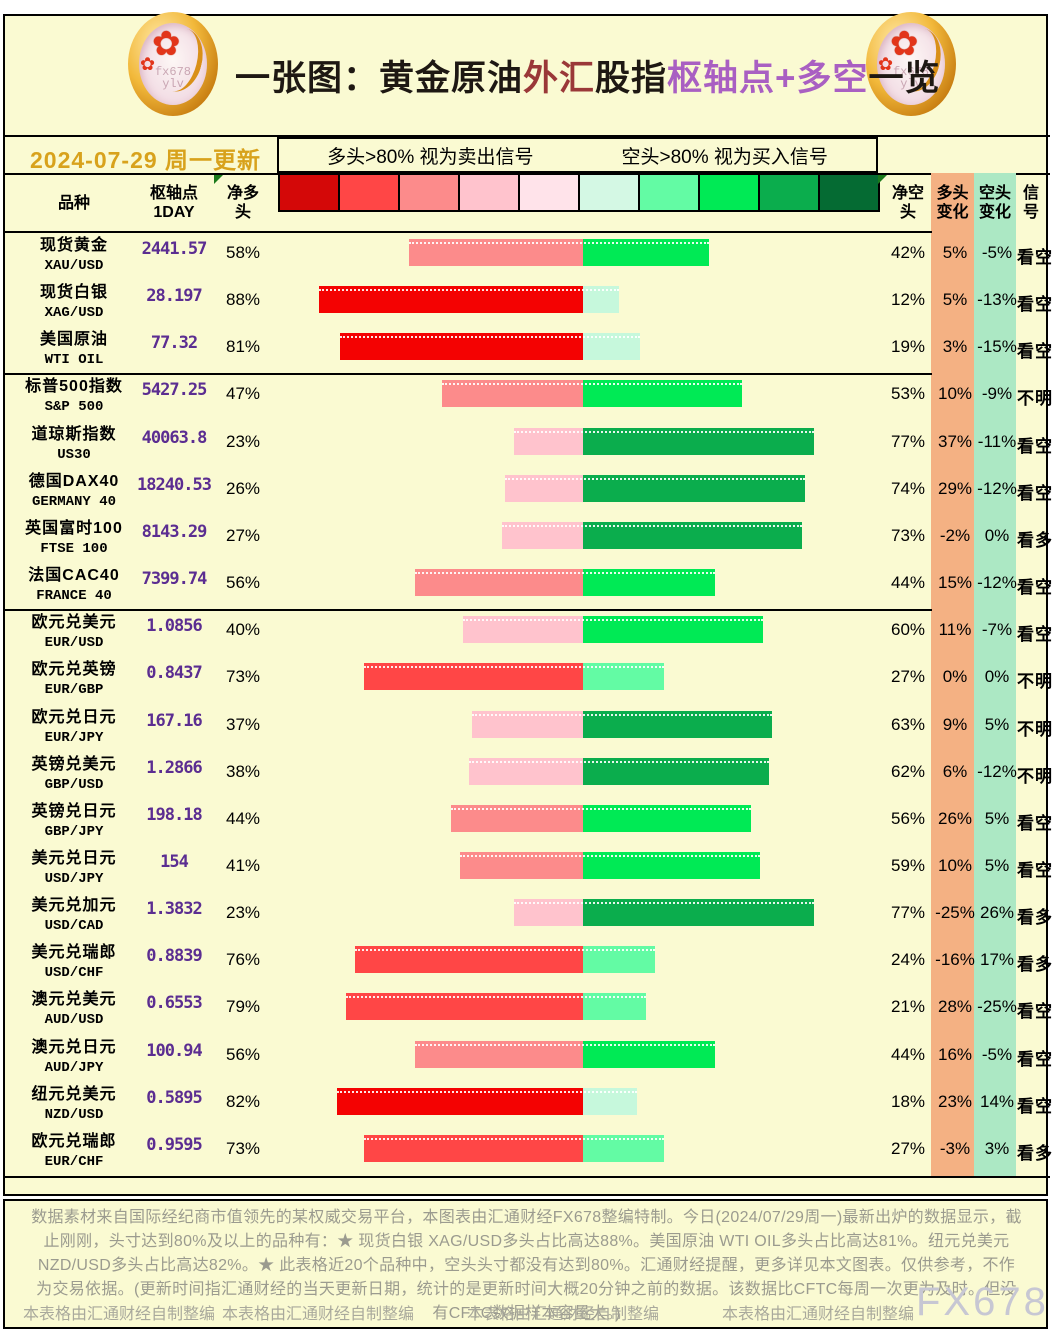 This screenshot has height=1332, width=1053. I want to click on long-change-pct: 16%, so click(955, 1054).